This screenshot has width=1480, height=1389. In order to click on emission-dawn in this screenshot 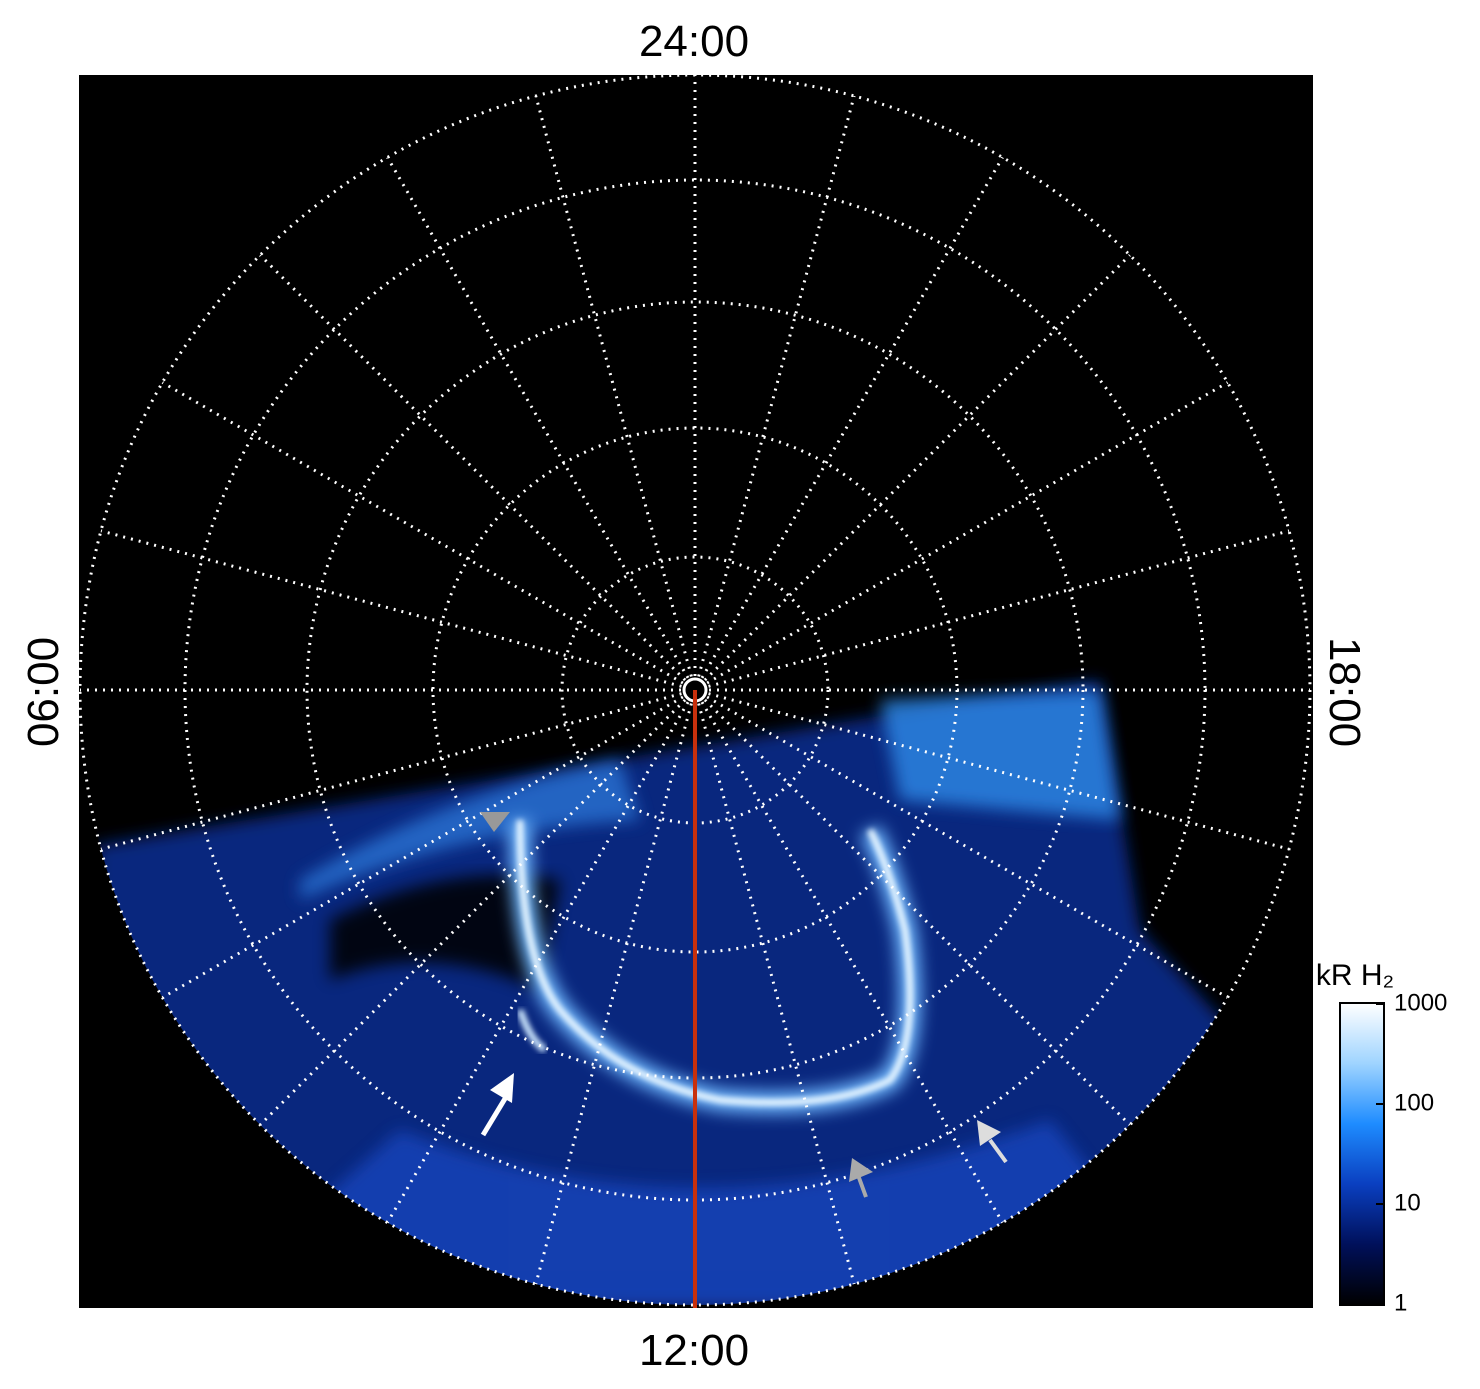, I will do `click(470, 830)`.